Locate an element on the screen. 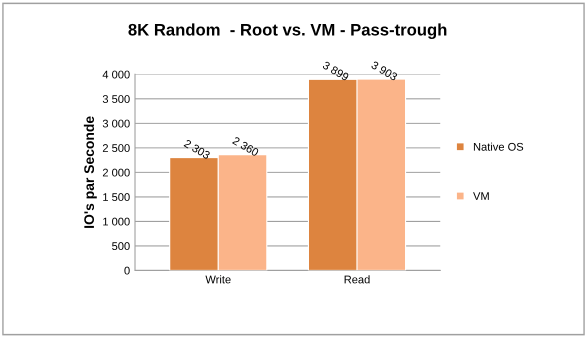 Image resolution: width=587 pixels, height=338 pixels. y-tick-label: 3 500 is located at coordinates (116, 99).